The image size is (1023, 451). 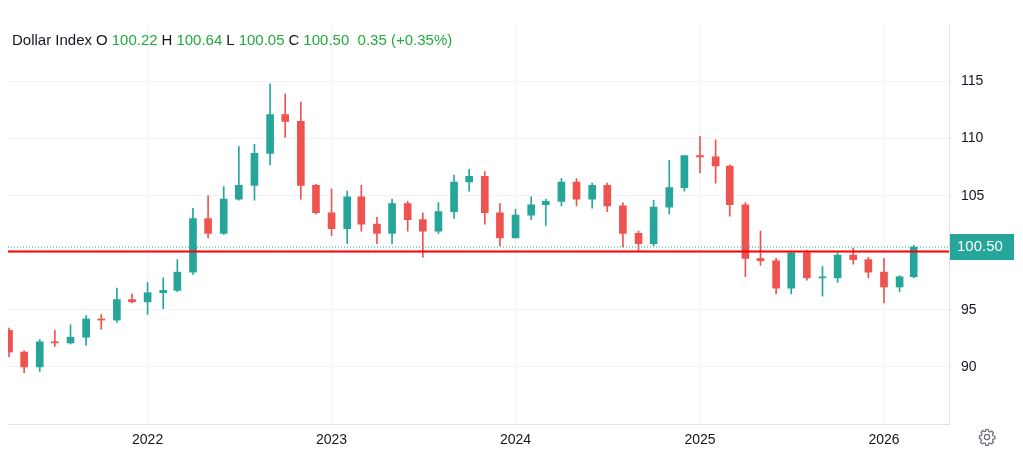 I want to click on y-tick-label: 115, so click(x=972, y=80).